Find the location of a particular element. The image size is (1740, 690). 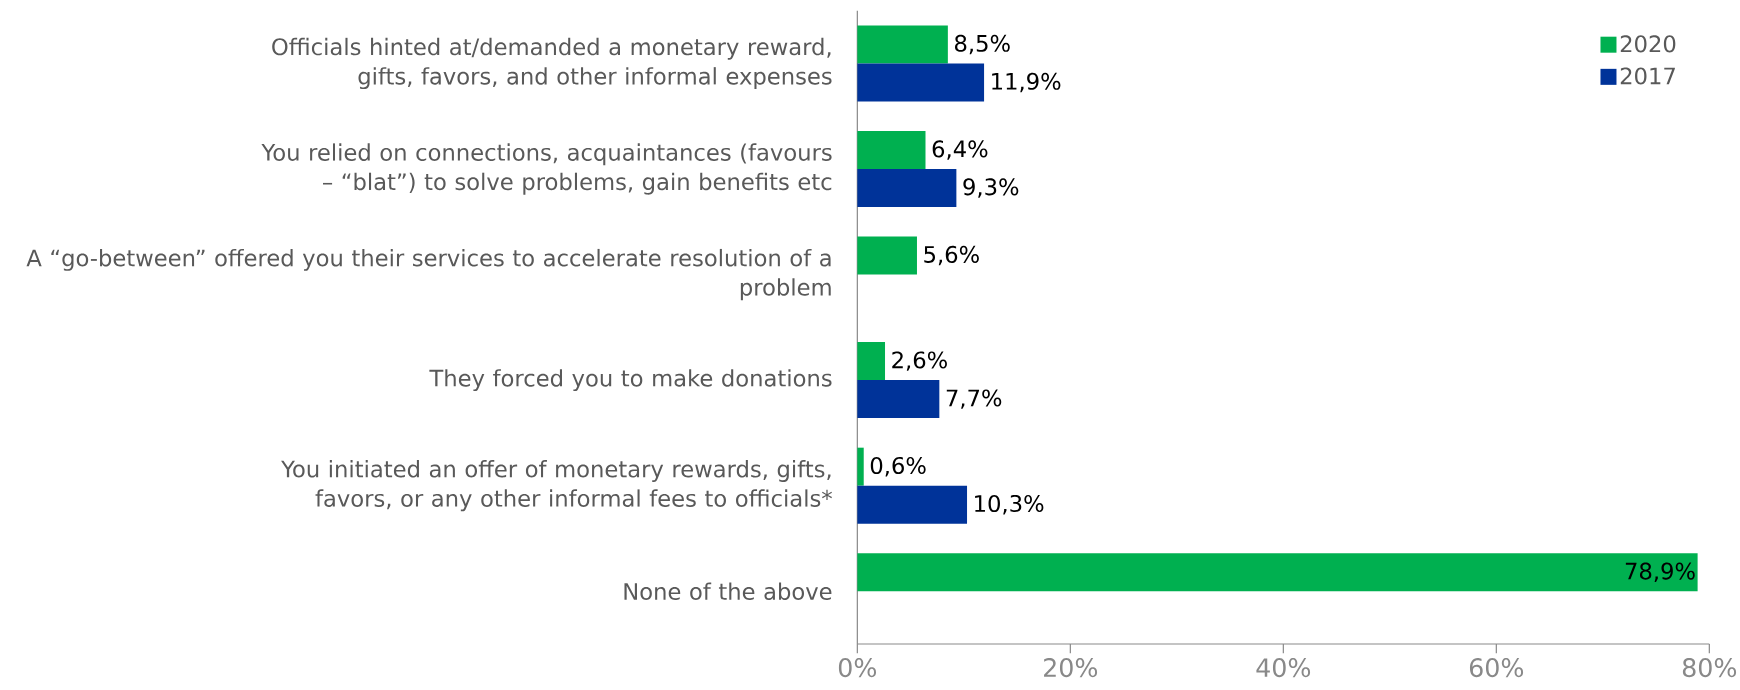

x-tick-label: 0% is located at coordinates (857, 668).